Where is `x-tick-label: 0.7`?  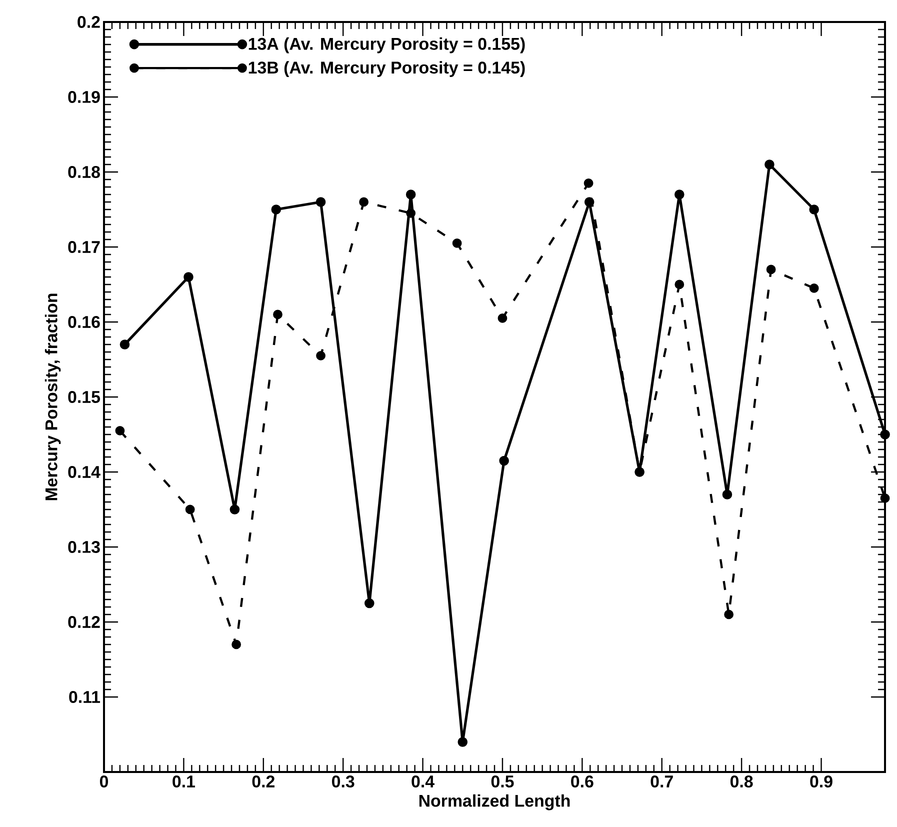
x-tick-label: 0.7 is located at coordinates (661, 782).